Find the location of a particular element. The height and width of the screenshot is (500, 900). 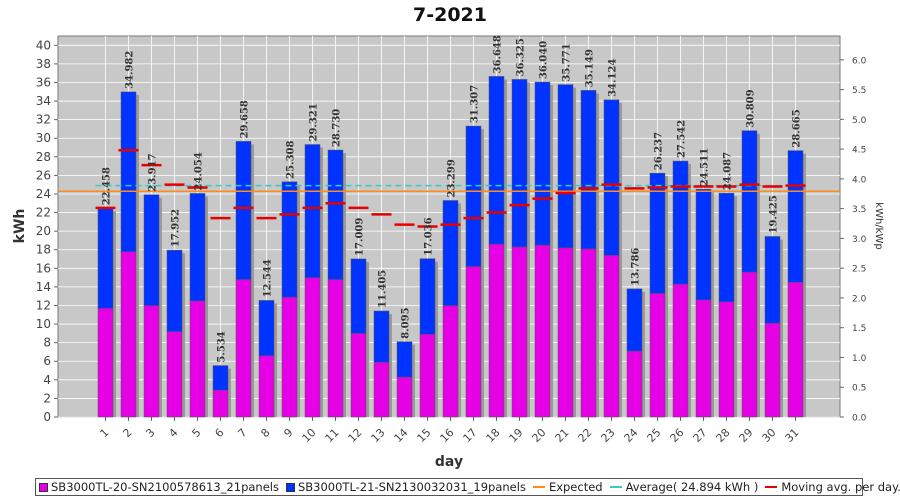

bar-value-label: 17.952 is located at coordinates (176, 228).